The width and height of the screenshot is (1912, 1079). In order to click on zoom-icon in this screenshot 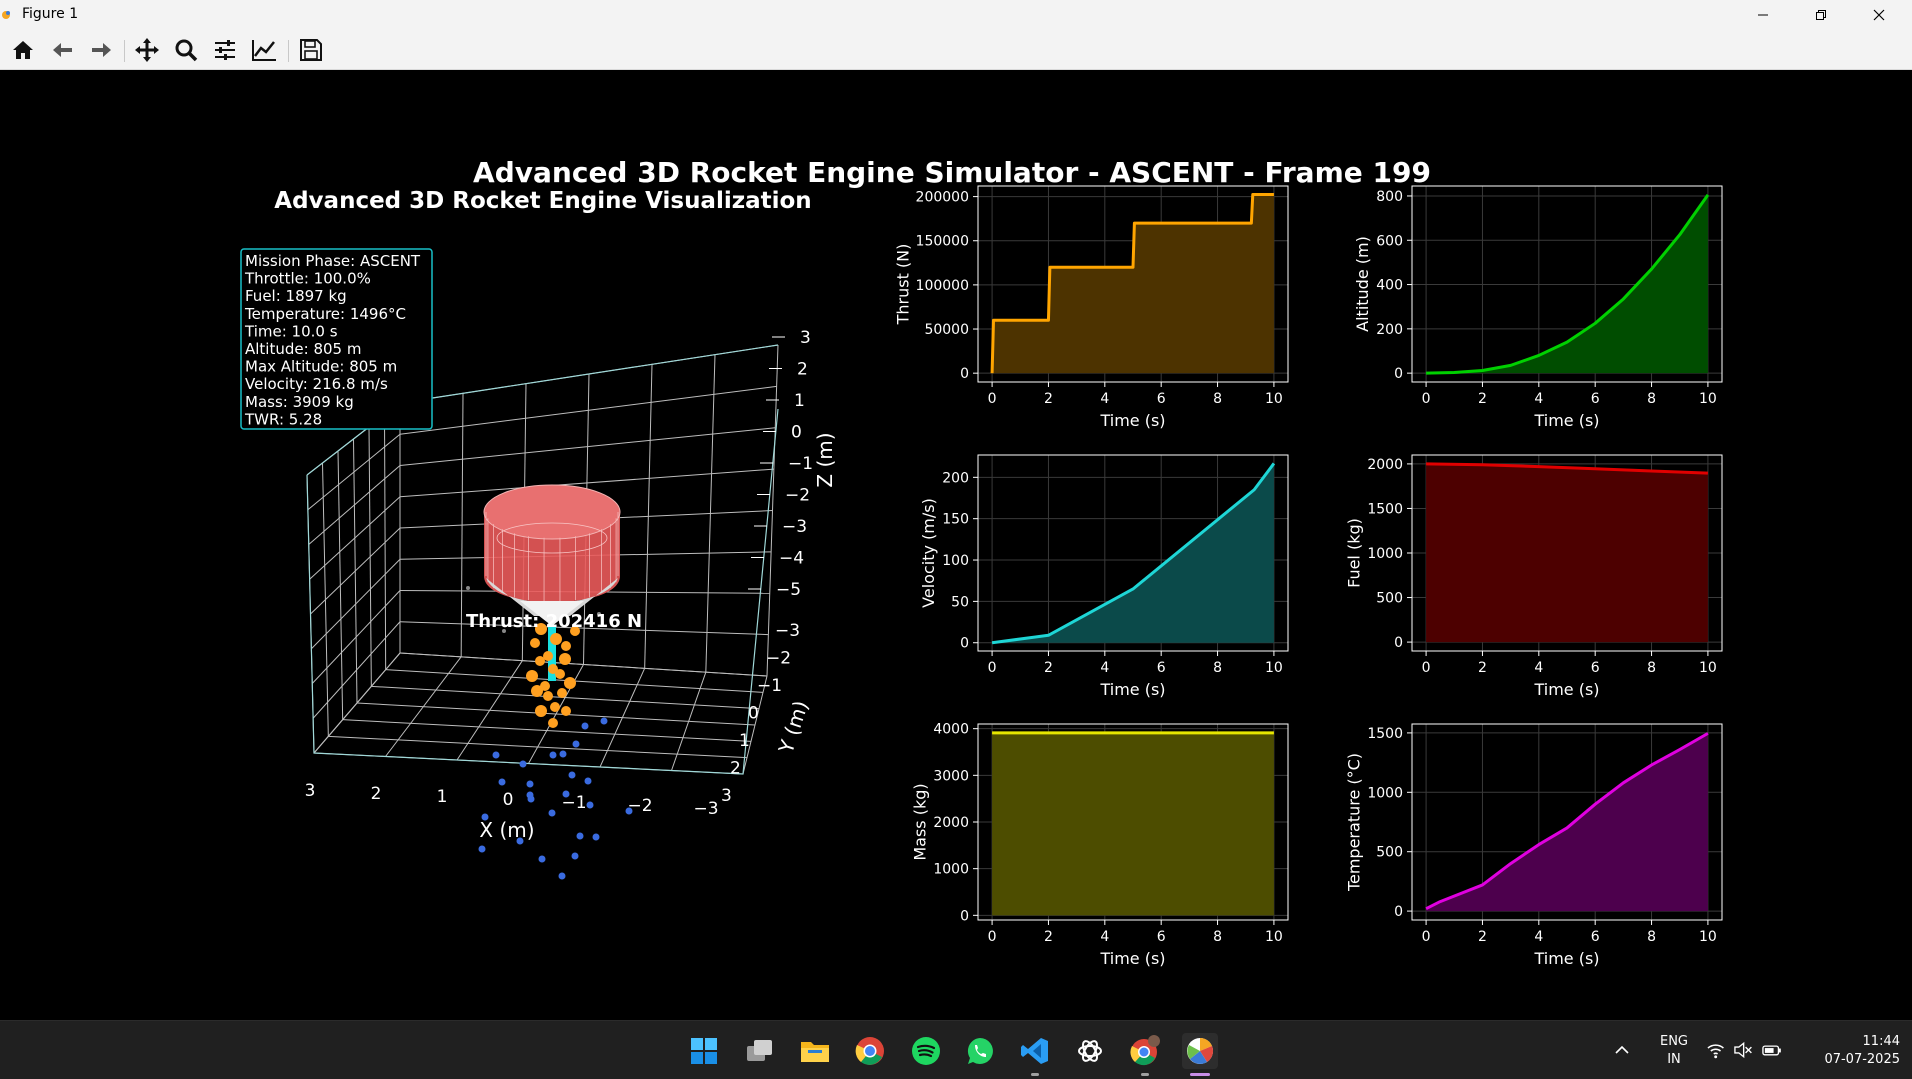, I will do `click(186, 50)`.